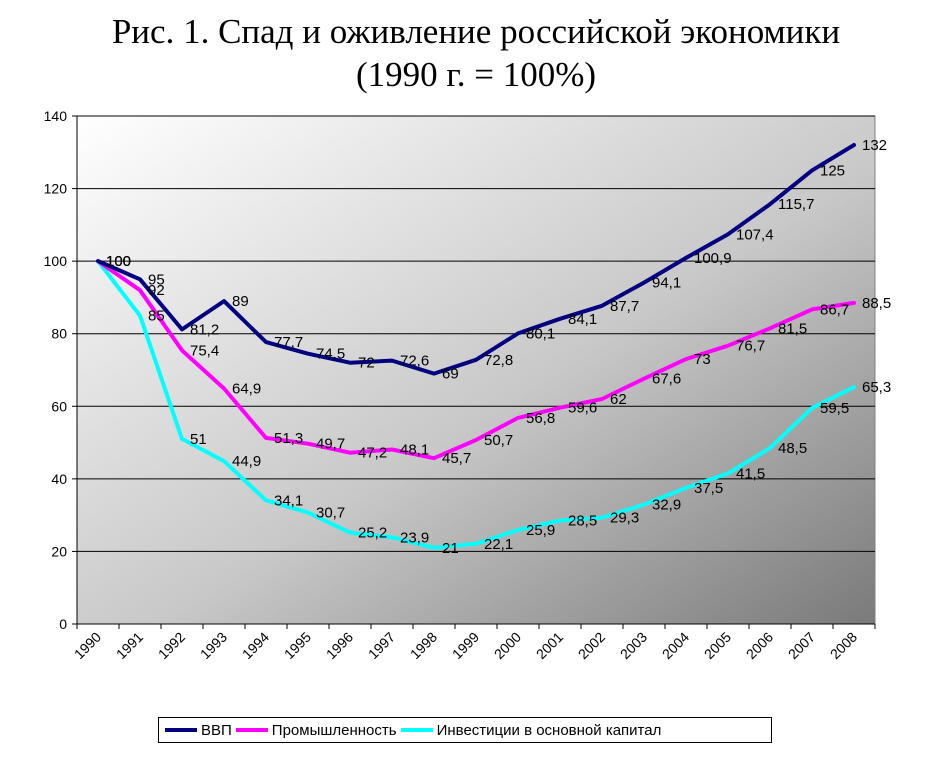 The image size is (952, 762). Describe the element at coordinates (582, 408) in the screenshot. I see `data-label: 59,6` at that location.